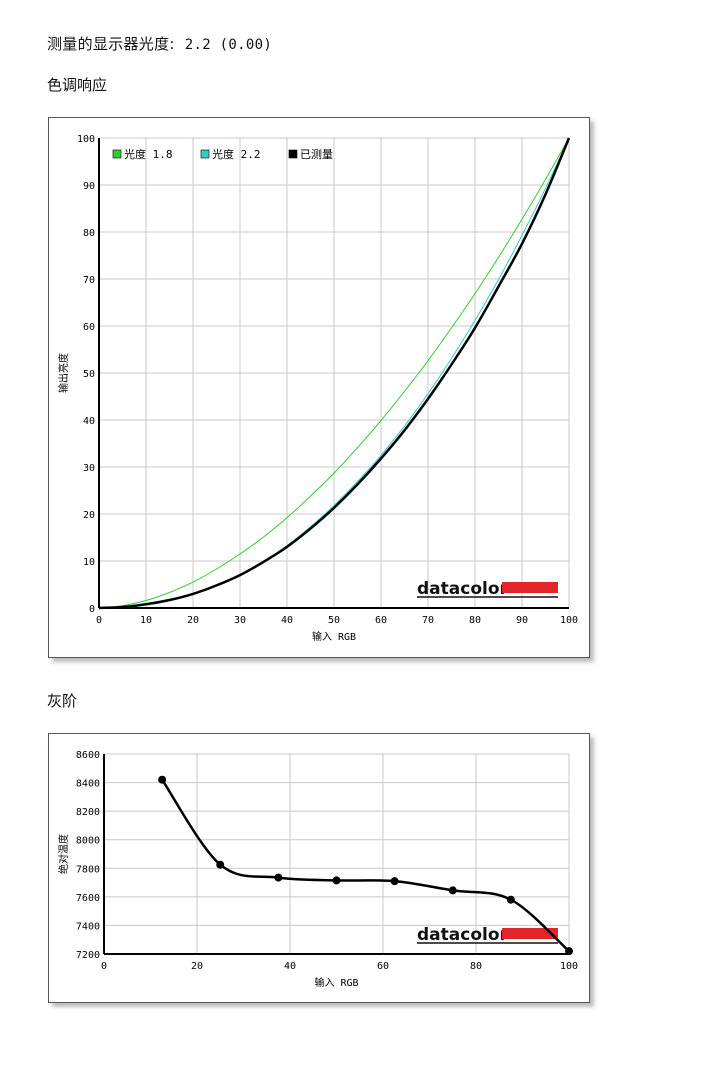 This screenshot has height=1085, width=708. I want to click on y-tick-label: 0, so click(92, 609).